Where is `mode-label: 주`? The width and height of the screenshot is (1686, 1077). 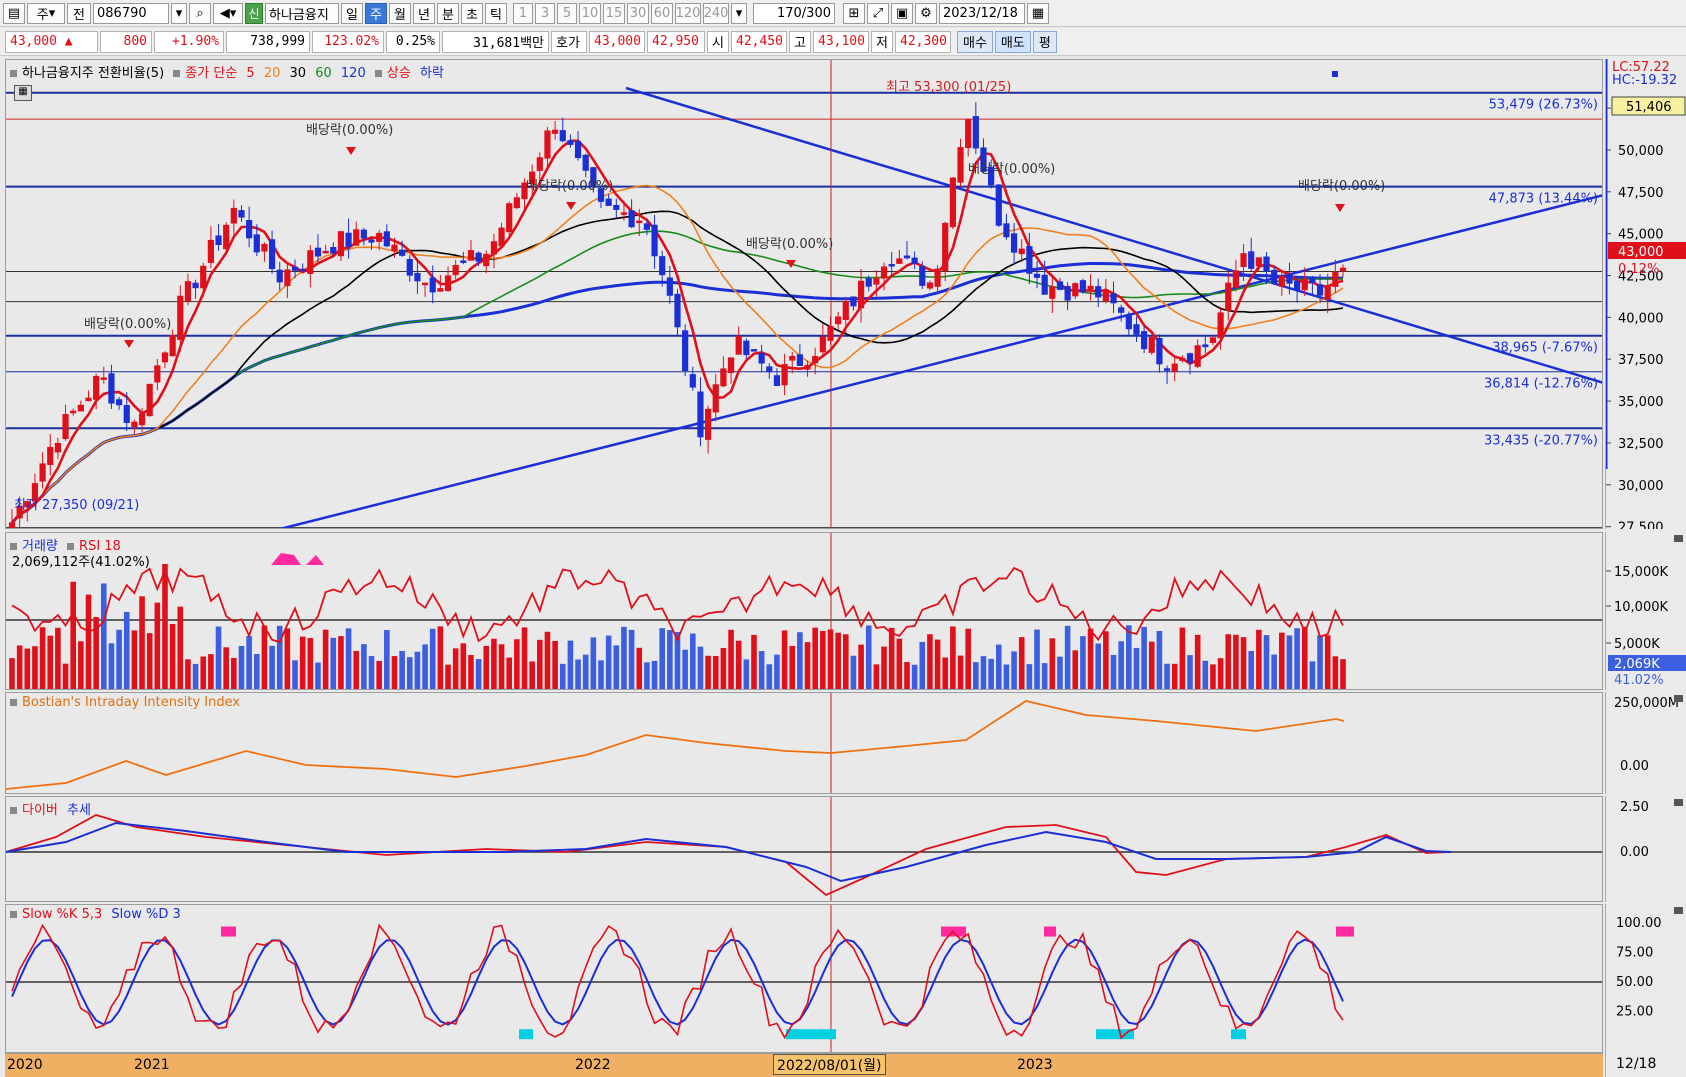 mode-label: 주 is located at coordinates (42, 15).